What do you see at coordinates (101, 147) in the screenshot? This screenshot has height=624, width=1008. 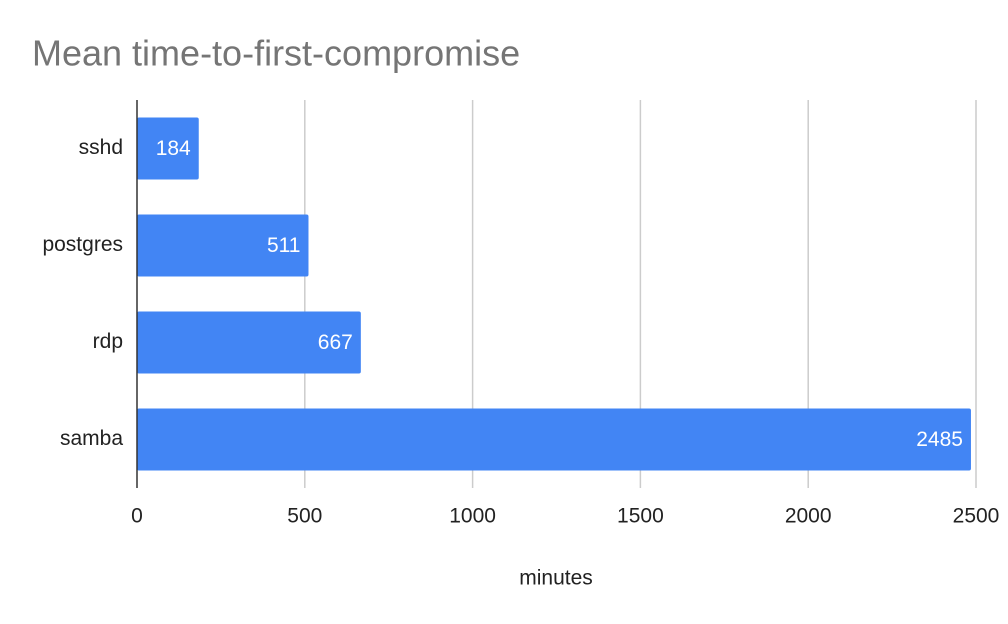 I see `y-tick-label: sshd` at bounding box center [101, 147].